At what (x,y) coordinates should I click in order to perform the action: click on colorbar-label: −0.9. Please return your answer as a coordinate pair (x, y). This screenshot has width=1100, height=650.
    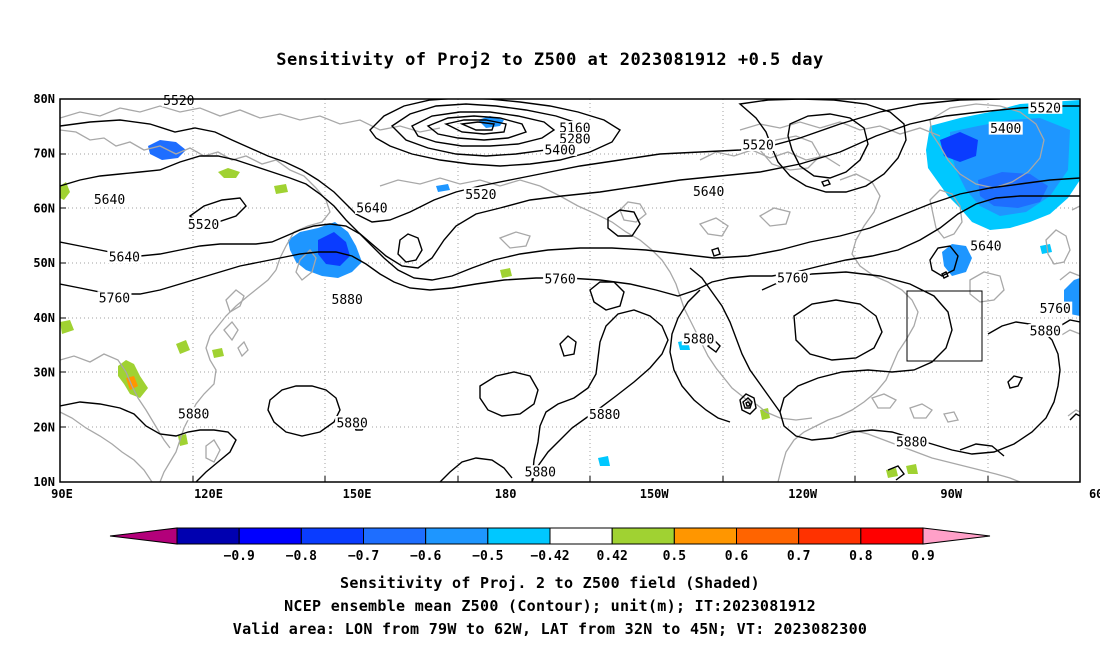
    Looking at the image, I should click on (239, 556).